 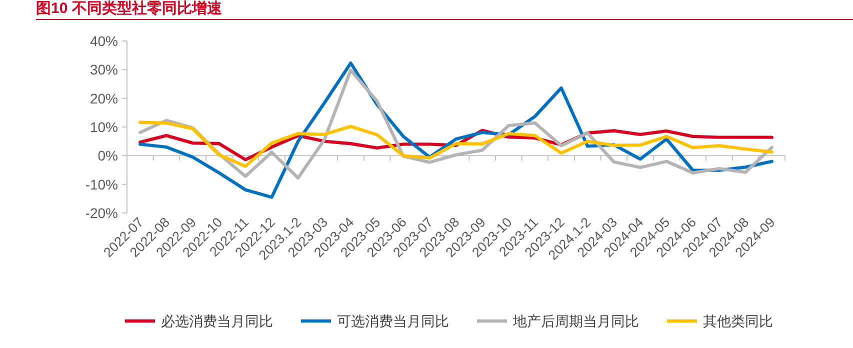 I want to click on chart-title: 图10 不同类型社零同比增速, so click(x=129, y=8).